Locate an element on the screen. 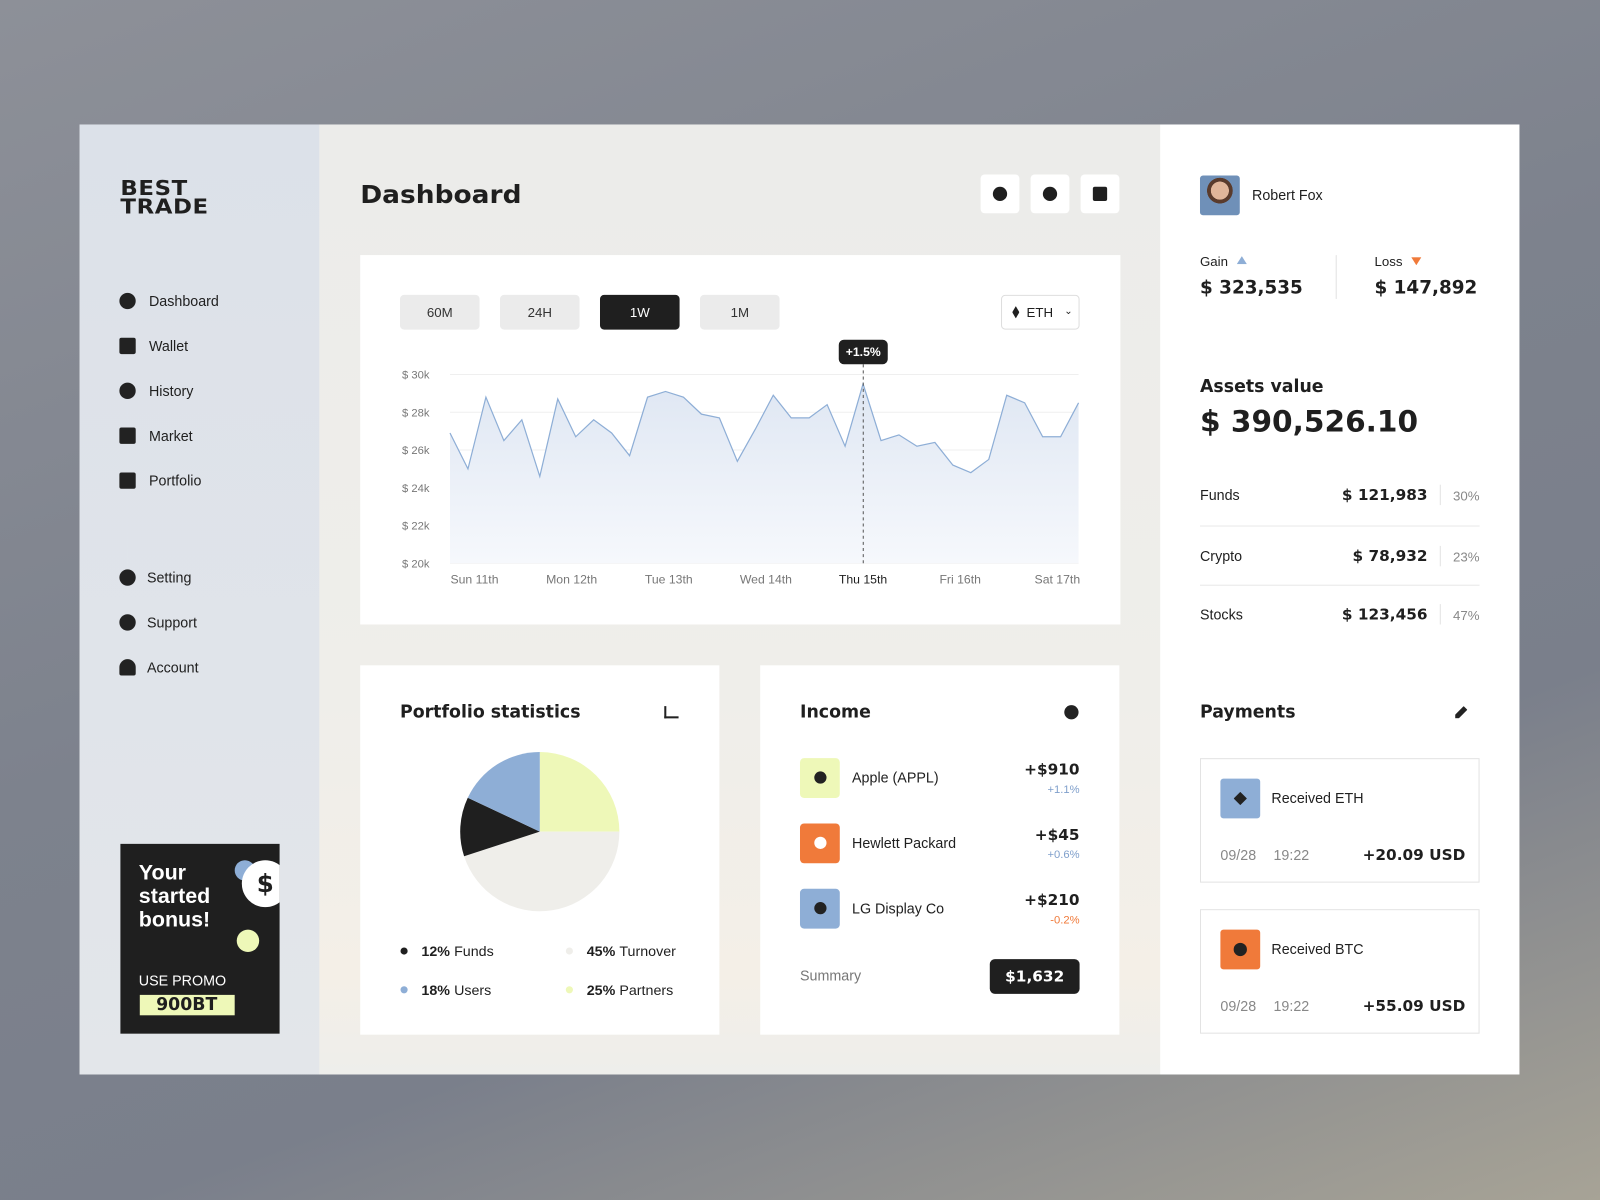  promo-code-bg is located at coordinates (187, 1005).